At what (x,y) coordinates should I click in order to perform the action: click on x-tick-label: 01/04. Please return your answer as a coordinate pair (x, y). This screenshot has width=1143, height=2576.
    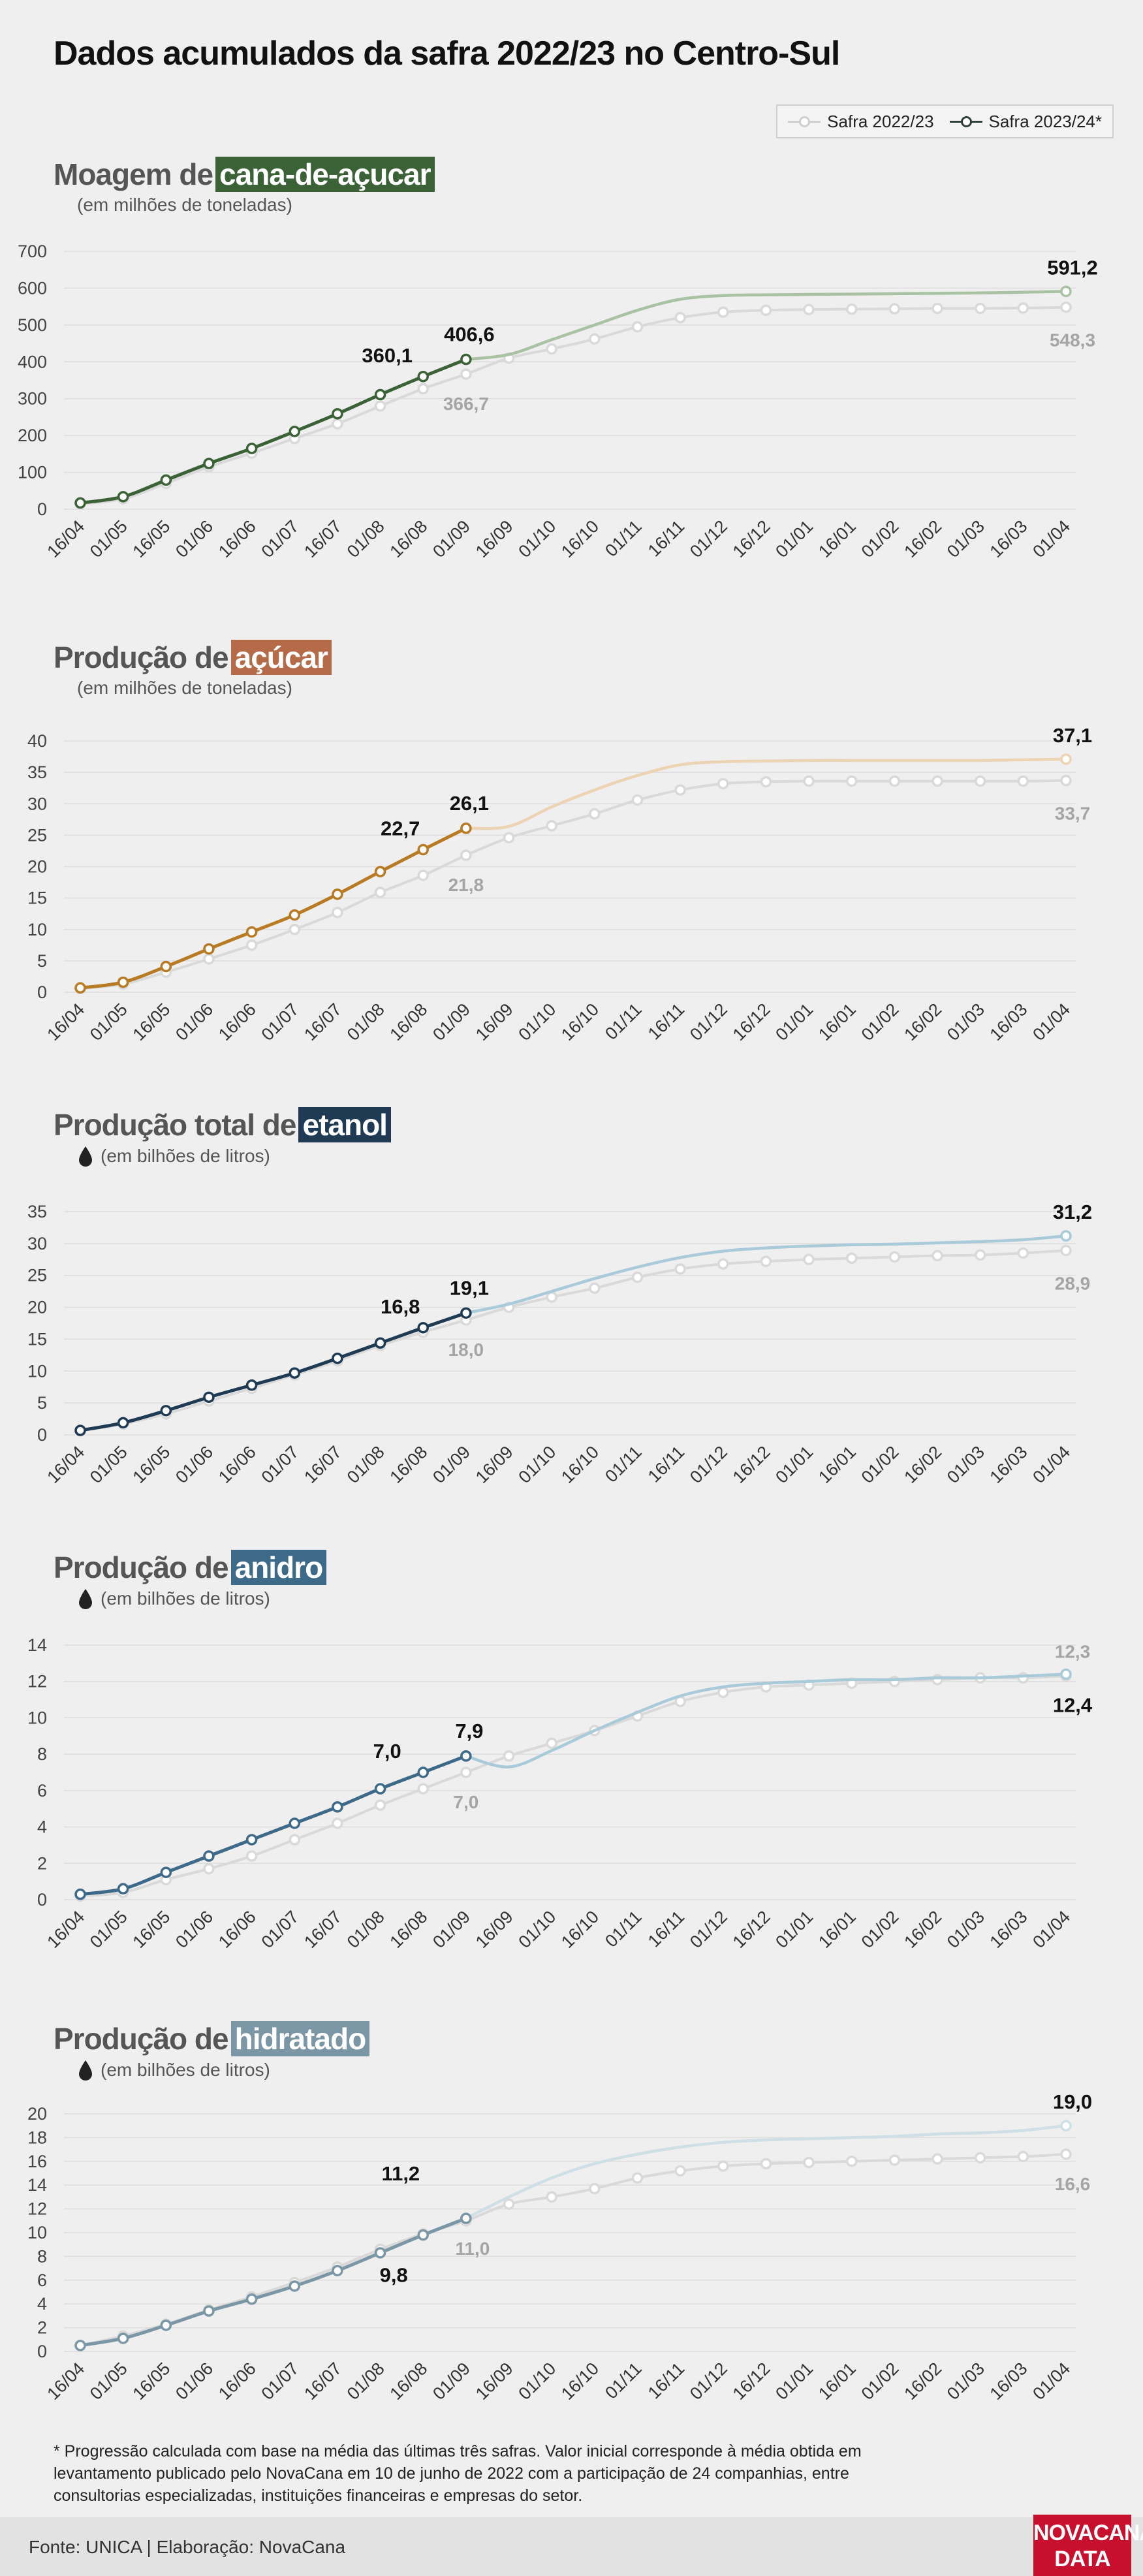
    Looking at the image, I should click on (1051, 538).